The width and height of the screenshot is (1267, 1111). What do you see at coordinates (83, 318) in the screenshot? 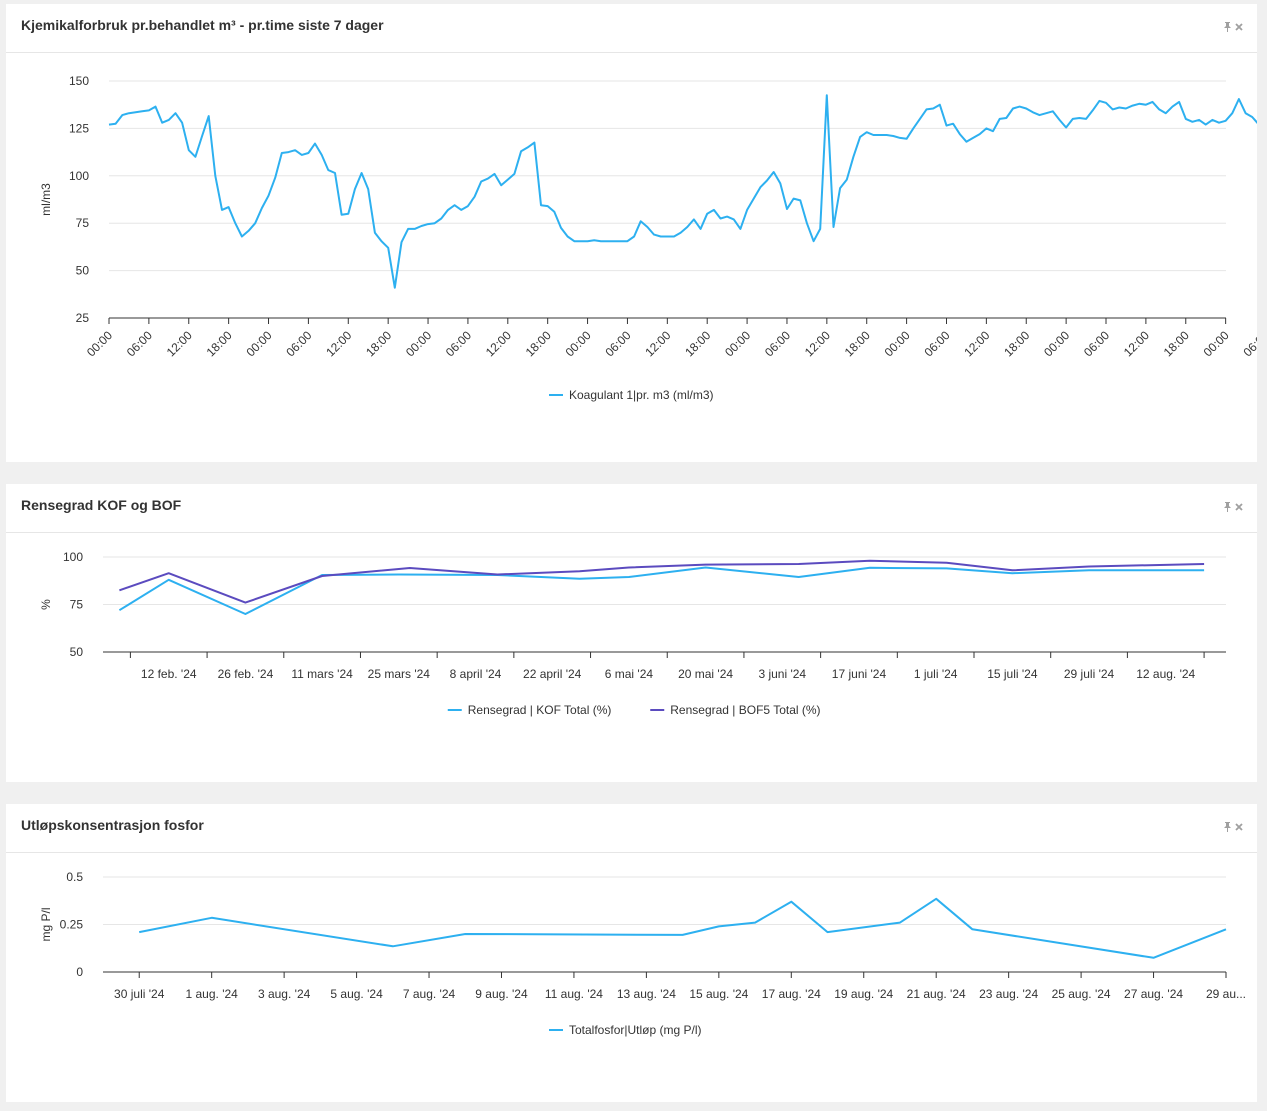
I see `y-tick-label: 25` at bounding box center [83, 318].